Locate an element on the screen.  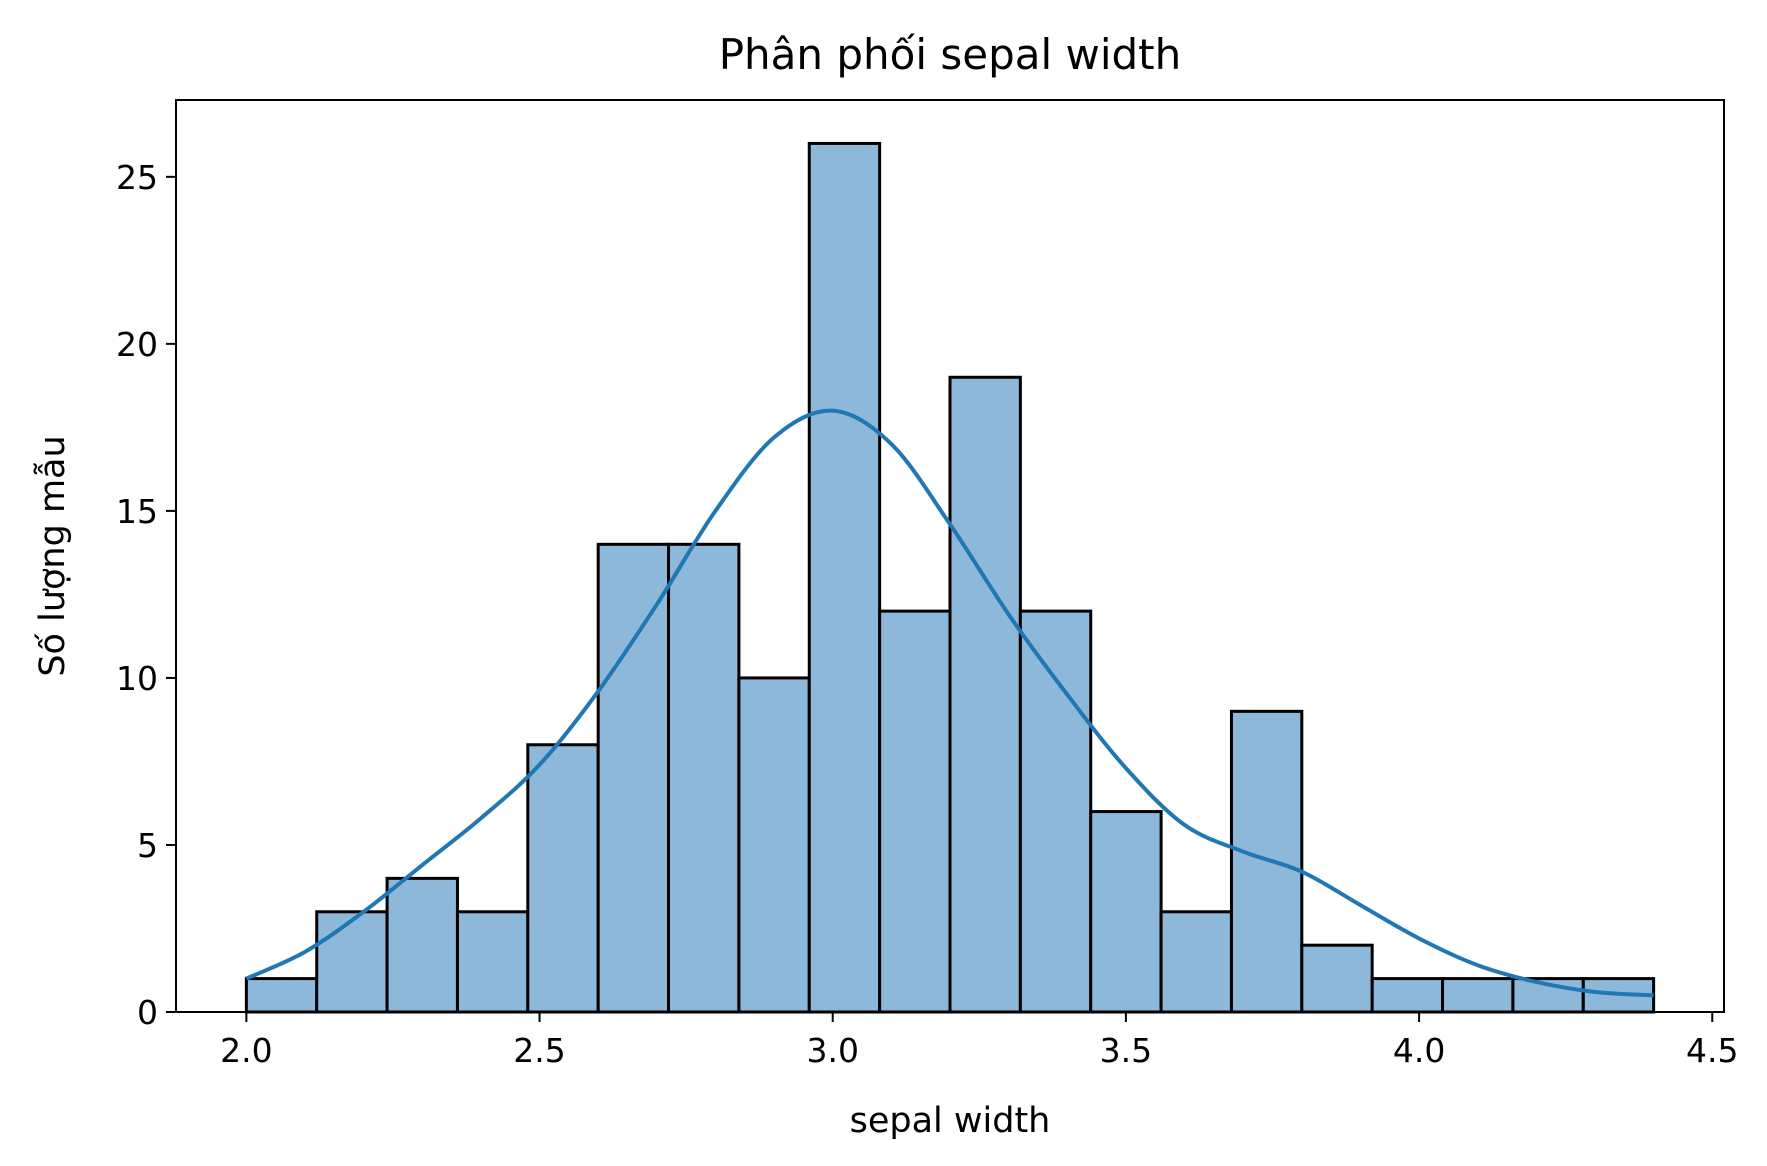
x-tick-label: 3.0 is located at coordinates (832, 1050).